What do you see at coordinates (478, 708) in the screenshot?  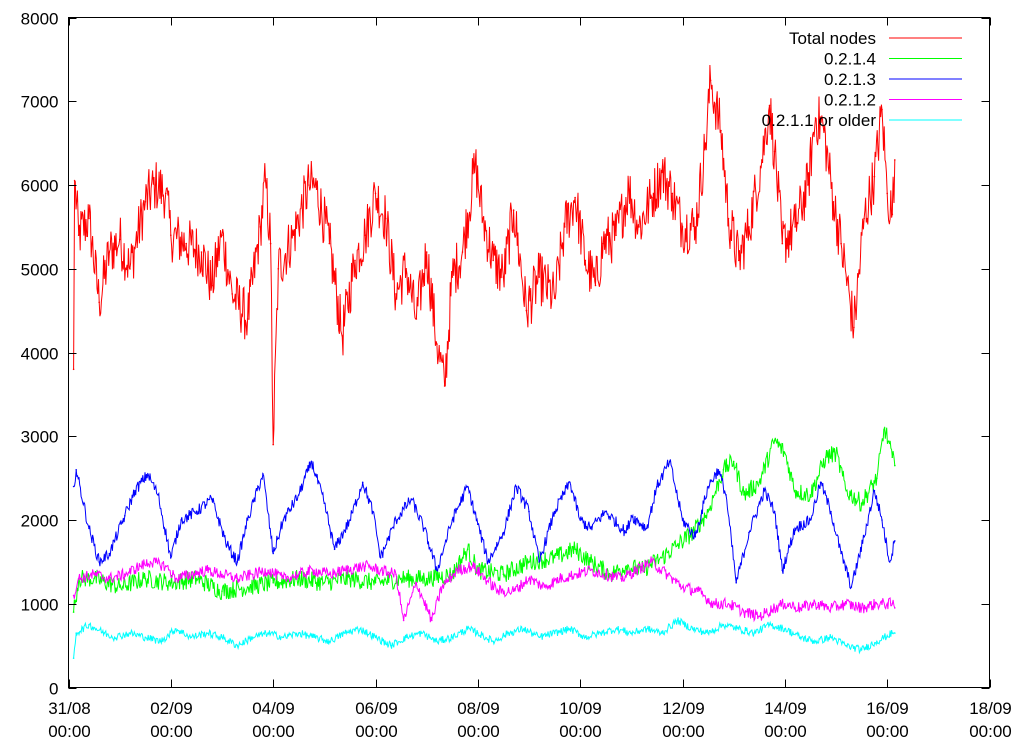 I see `x-tick-label-date: 08/09` at bounding box center [478, 708].